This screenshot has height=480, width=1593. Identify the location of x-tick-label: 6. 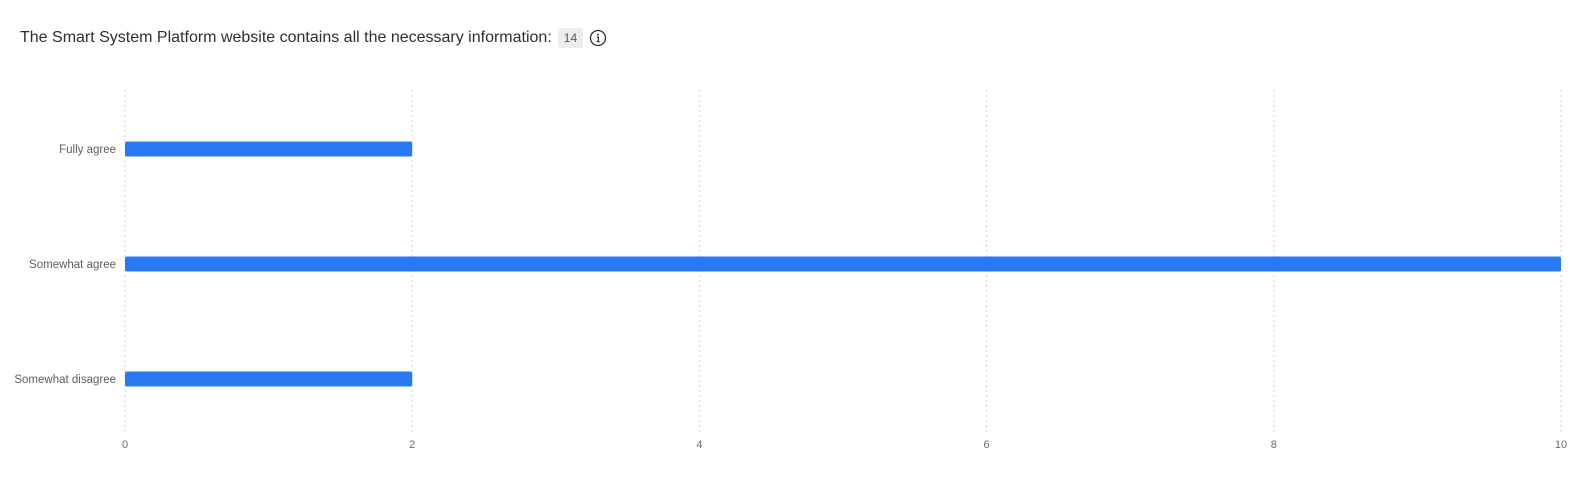
(987, 445).